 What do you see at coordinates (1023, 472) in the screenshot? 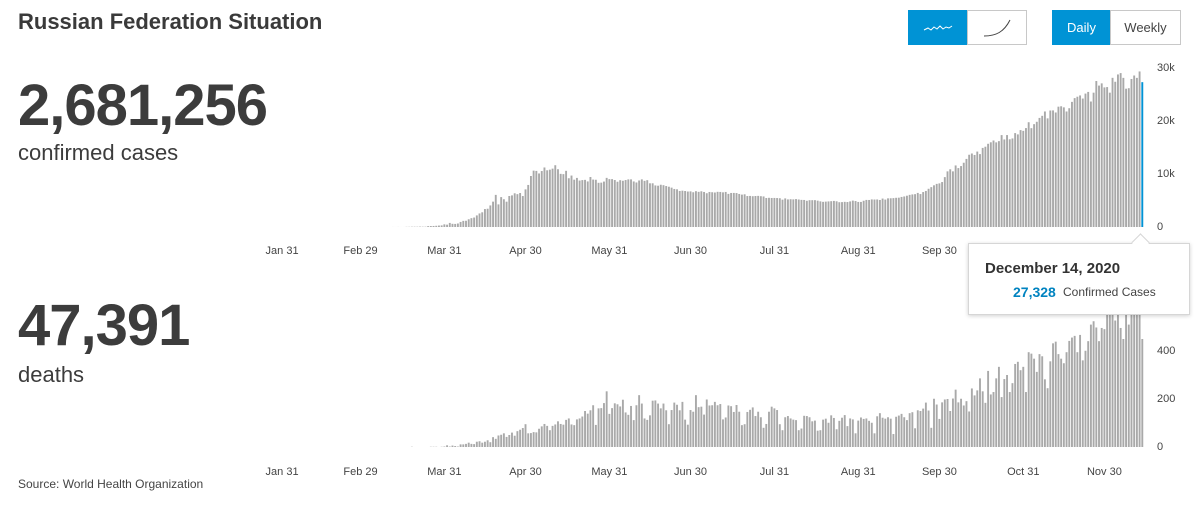
I see `x-tick-label: Oct 31` at bounding box center [1023, 472].